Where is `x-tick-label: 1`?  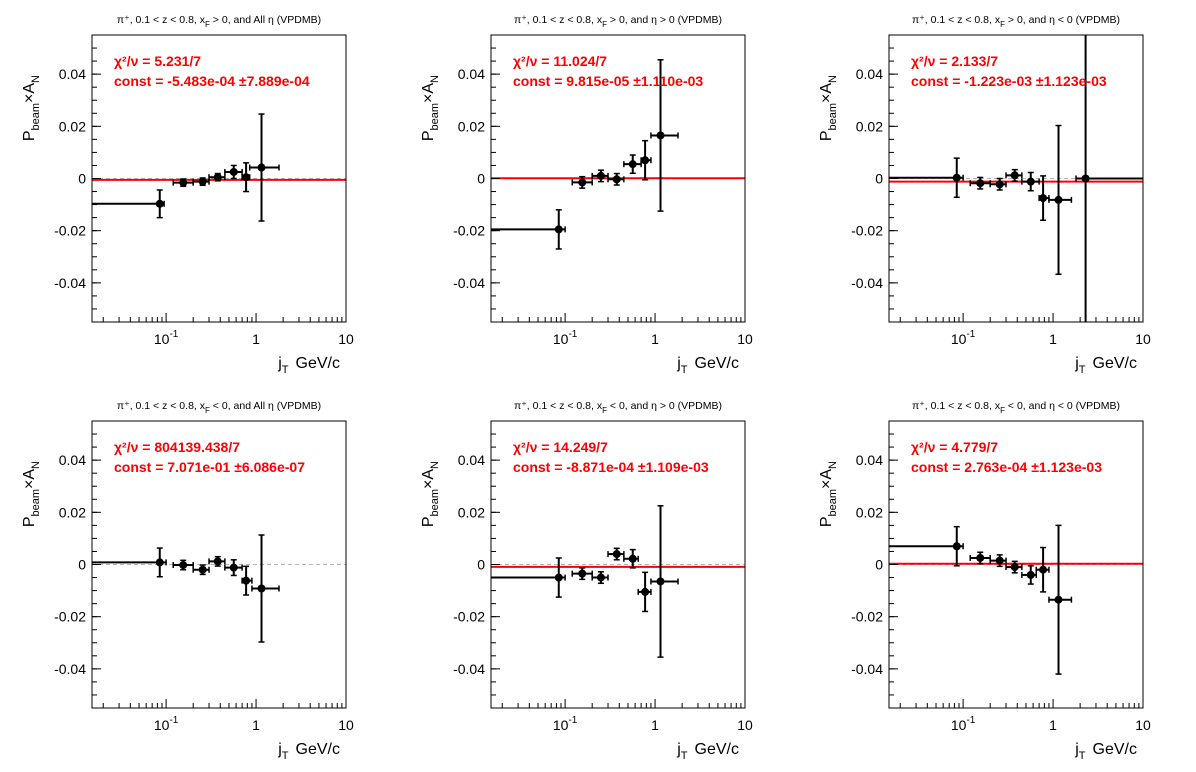 x-tick-label: 1 is located at coordinates (1053, 725).